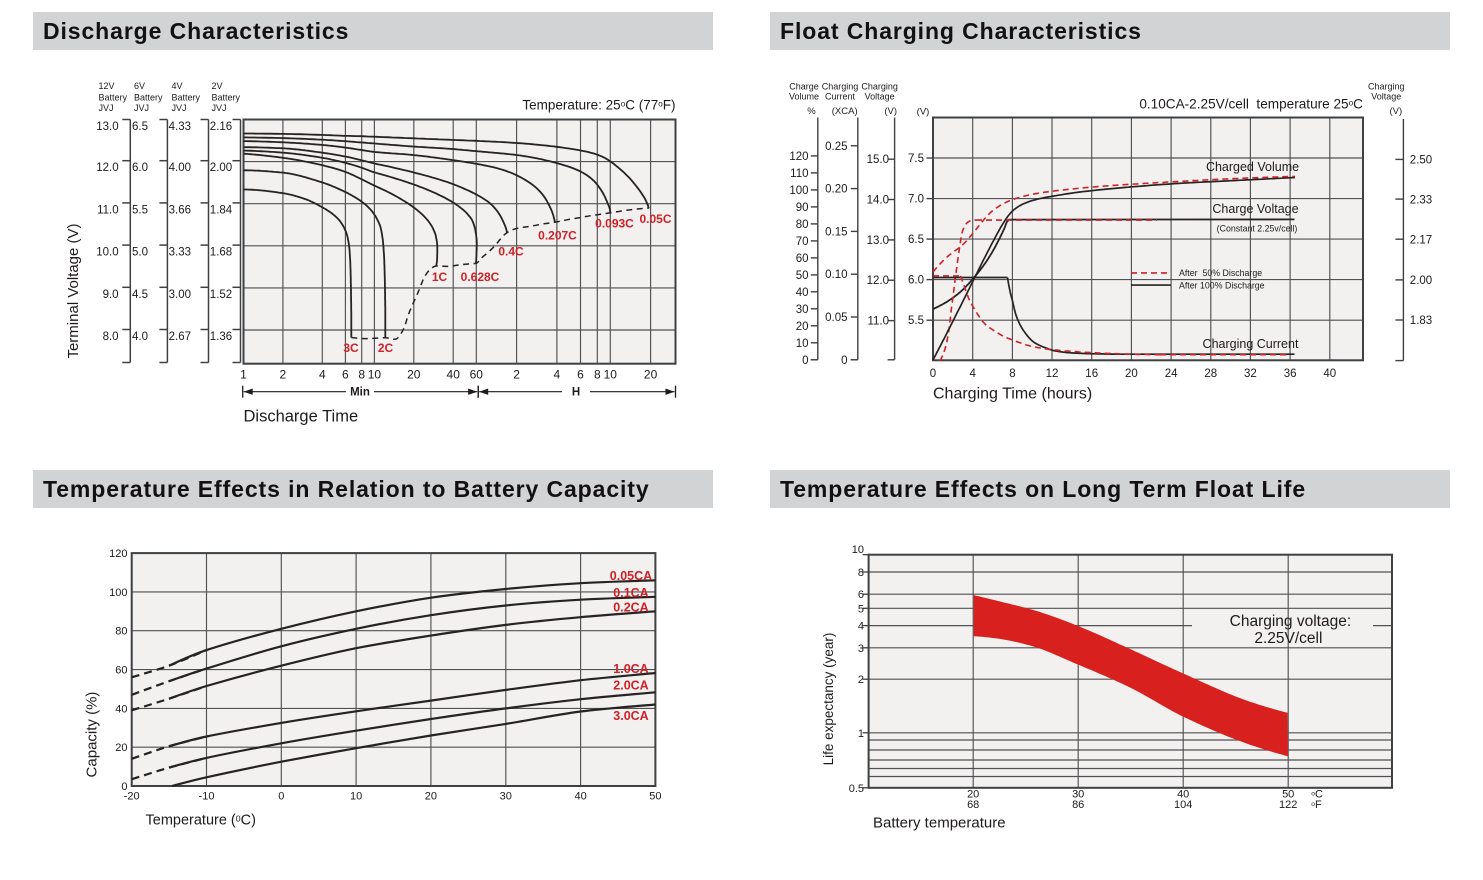 The image size is (1483, 880). What do you see at coordinates (1091, 374) in the screenshot?
I see `svg-text: 16` at bounding box center [1091, 374].